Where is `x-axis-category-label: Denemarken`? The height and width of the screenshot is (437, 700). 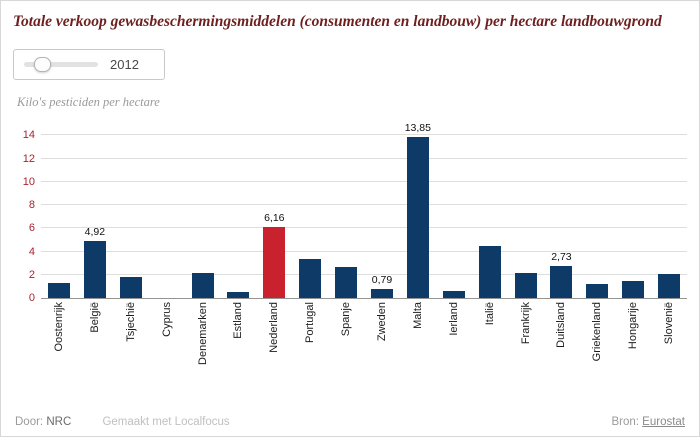
x-axis-category-label: Denemarken is located at coordinates (202, 334).